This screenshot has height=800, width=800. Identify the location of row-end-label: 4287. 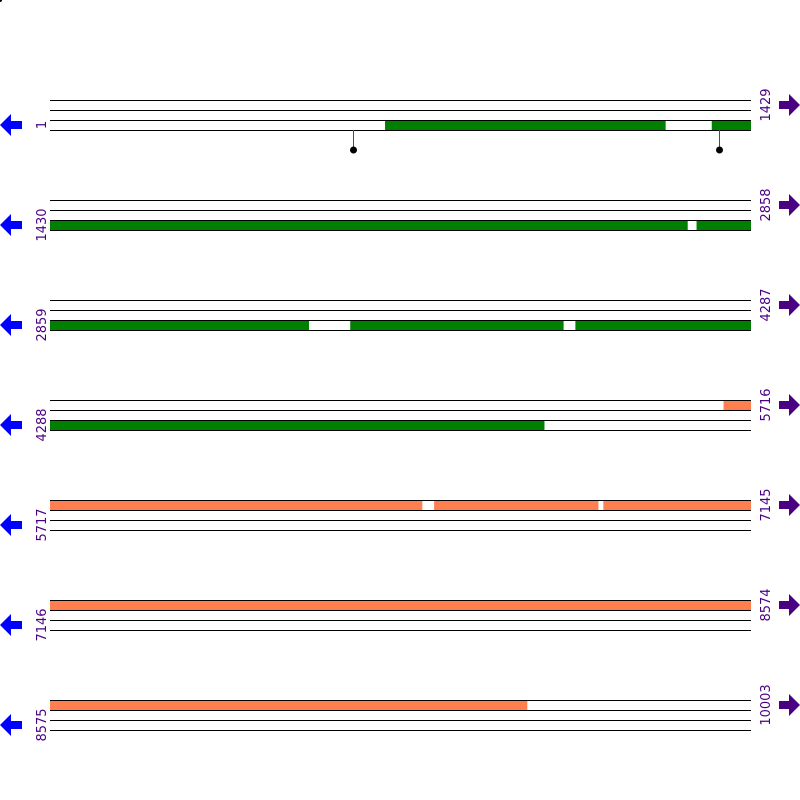
(766, 304).